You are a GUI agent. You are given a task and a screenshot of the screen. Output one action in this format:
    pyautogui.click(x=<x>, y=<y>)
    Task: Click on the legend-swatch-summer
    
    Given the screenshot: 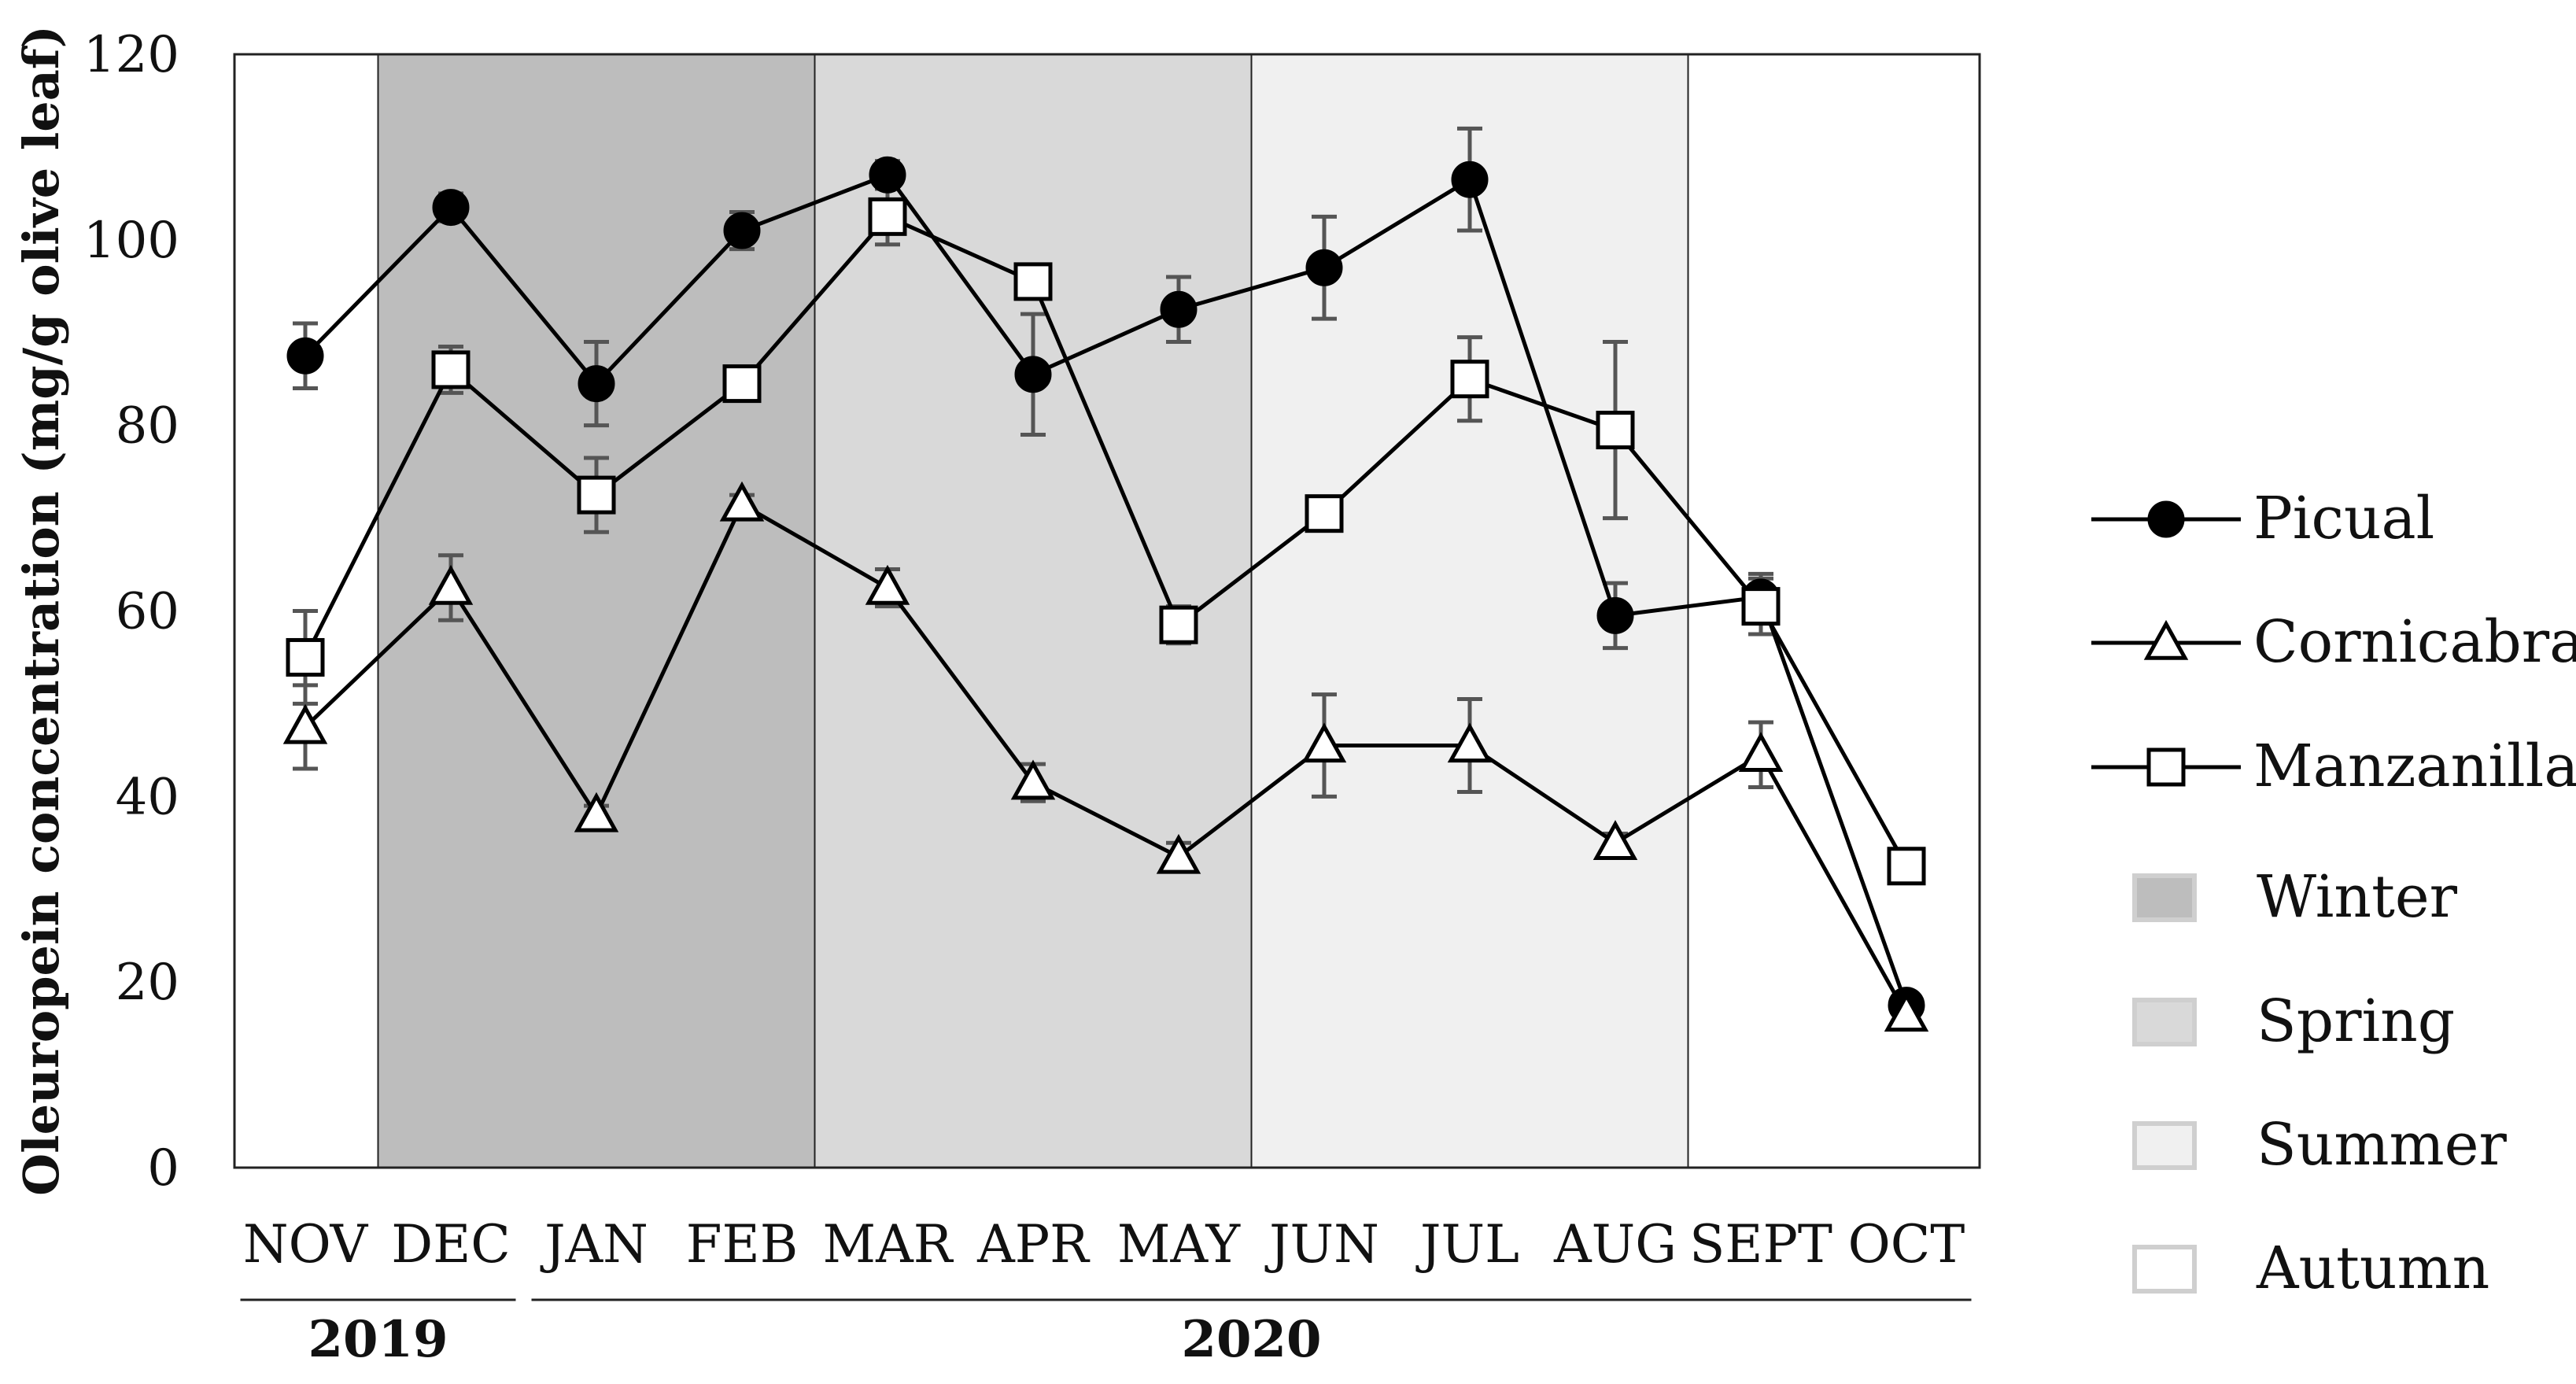 What is the action you would take?
    pyautogui.click(x=2164, y=1145)
    